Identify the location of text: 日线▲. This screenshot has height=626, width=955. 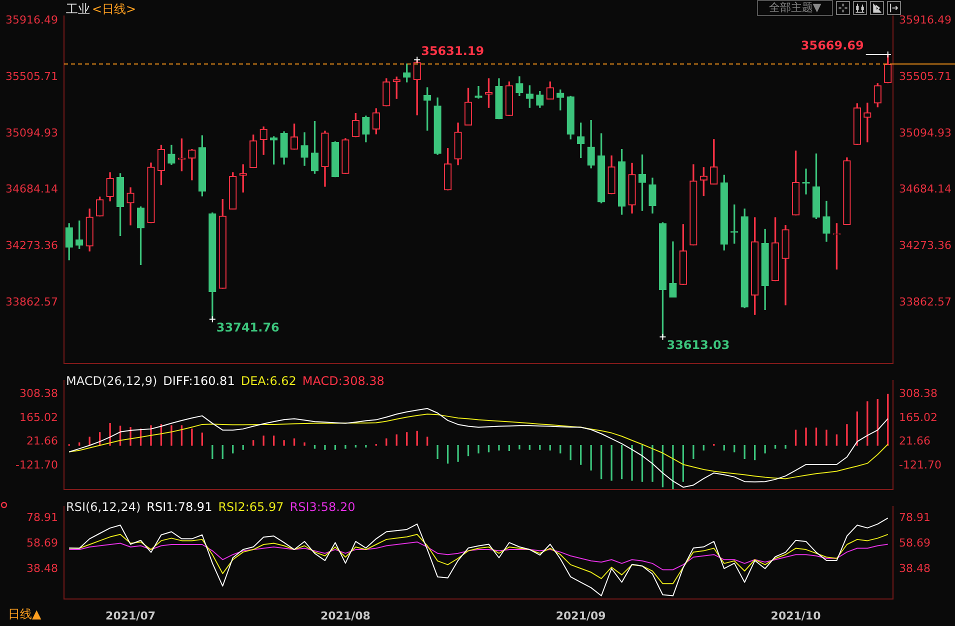
(25, 614).